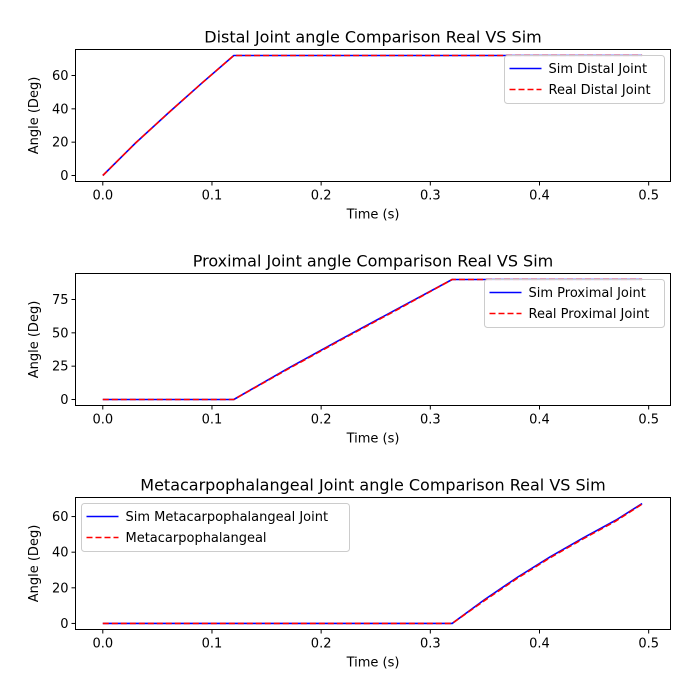 The width and height of the screenshot is (700, 700). Describe the element at coordinates (60, 367) in the screenshot. I see `y-tick-label: 25` at that location.